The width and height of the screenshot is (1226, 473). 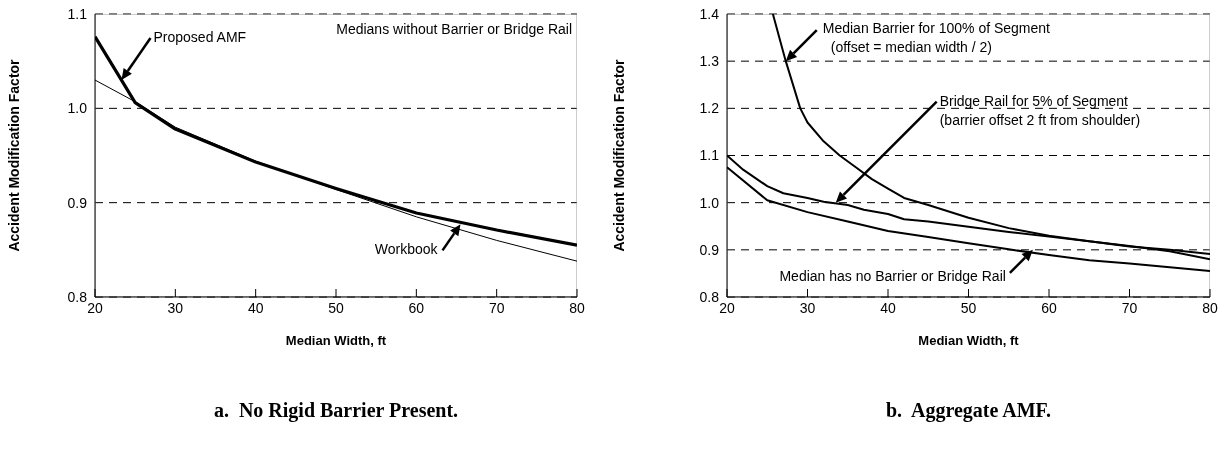 What do you see at coordinates (200, 37) in the screenshot?
I see `annotation: Proposed AMF` at bounding box center [200, 37].